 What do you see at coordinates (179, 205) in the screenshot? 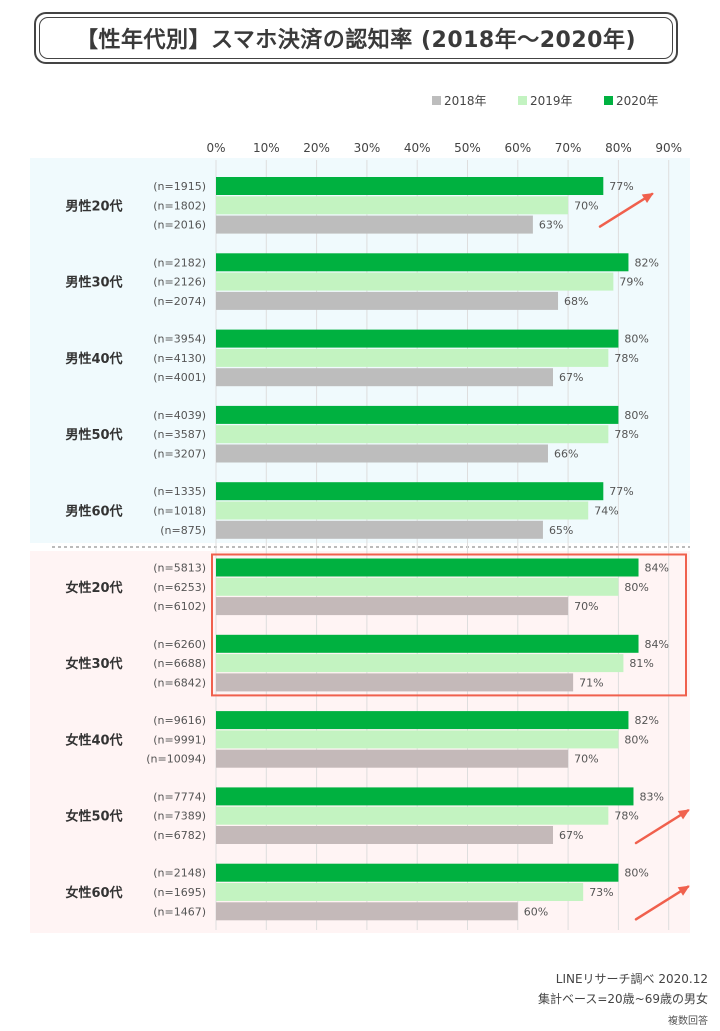
I see `sample-size-label: (n=1802)` at bounding box center [179, 205].